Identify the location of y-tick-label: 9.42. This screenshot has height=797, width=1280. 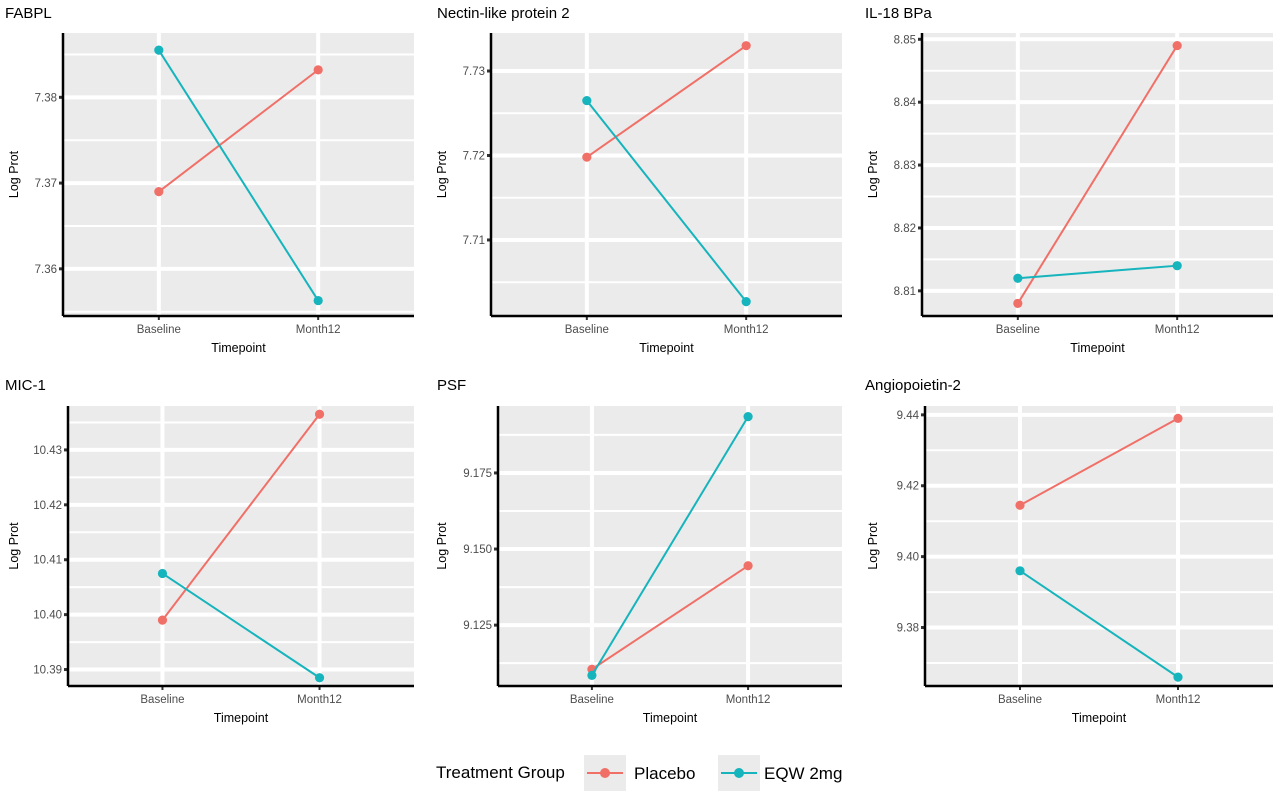
(908, 487).